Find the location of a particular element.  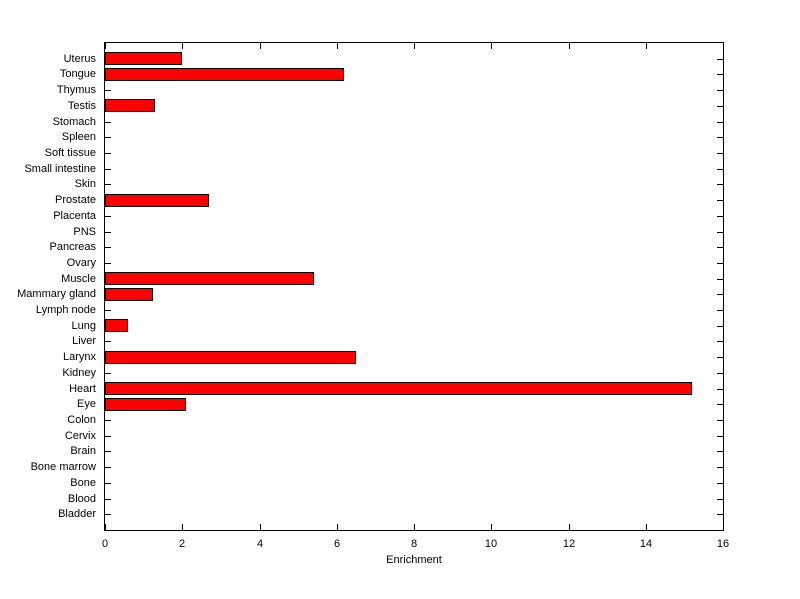

y-tick-label: Uterus is located at coordinates (79, 59).